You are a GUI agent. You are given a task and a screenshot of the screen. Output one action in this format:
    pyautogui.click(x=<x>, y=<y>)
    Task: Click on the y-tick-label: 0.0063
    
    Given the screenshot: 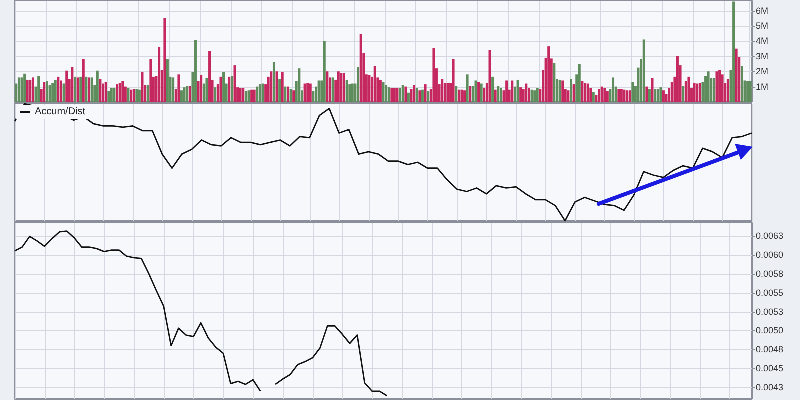 What is the action you would take?
    pyautogui.click(x=770, y=235)
    